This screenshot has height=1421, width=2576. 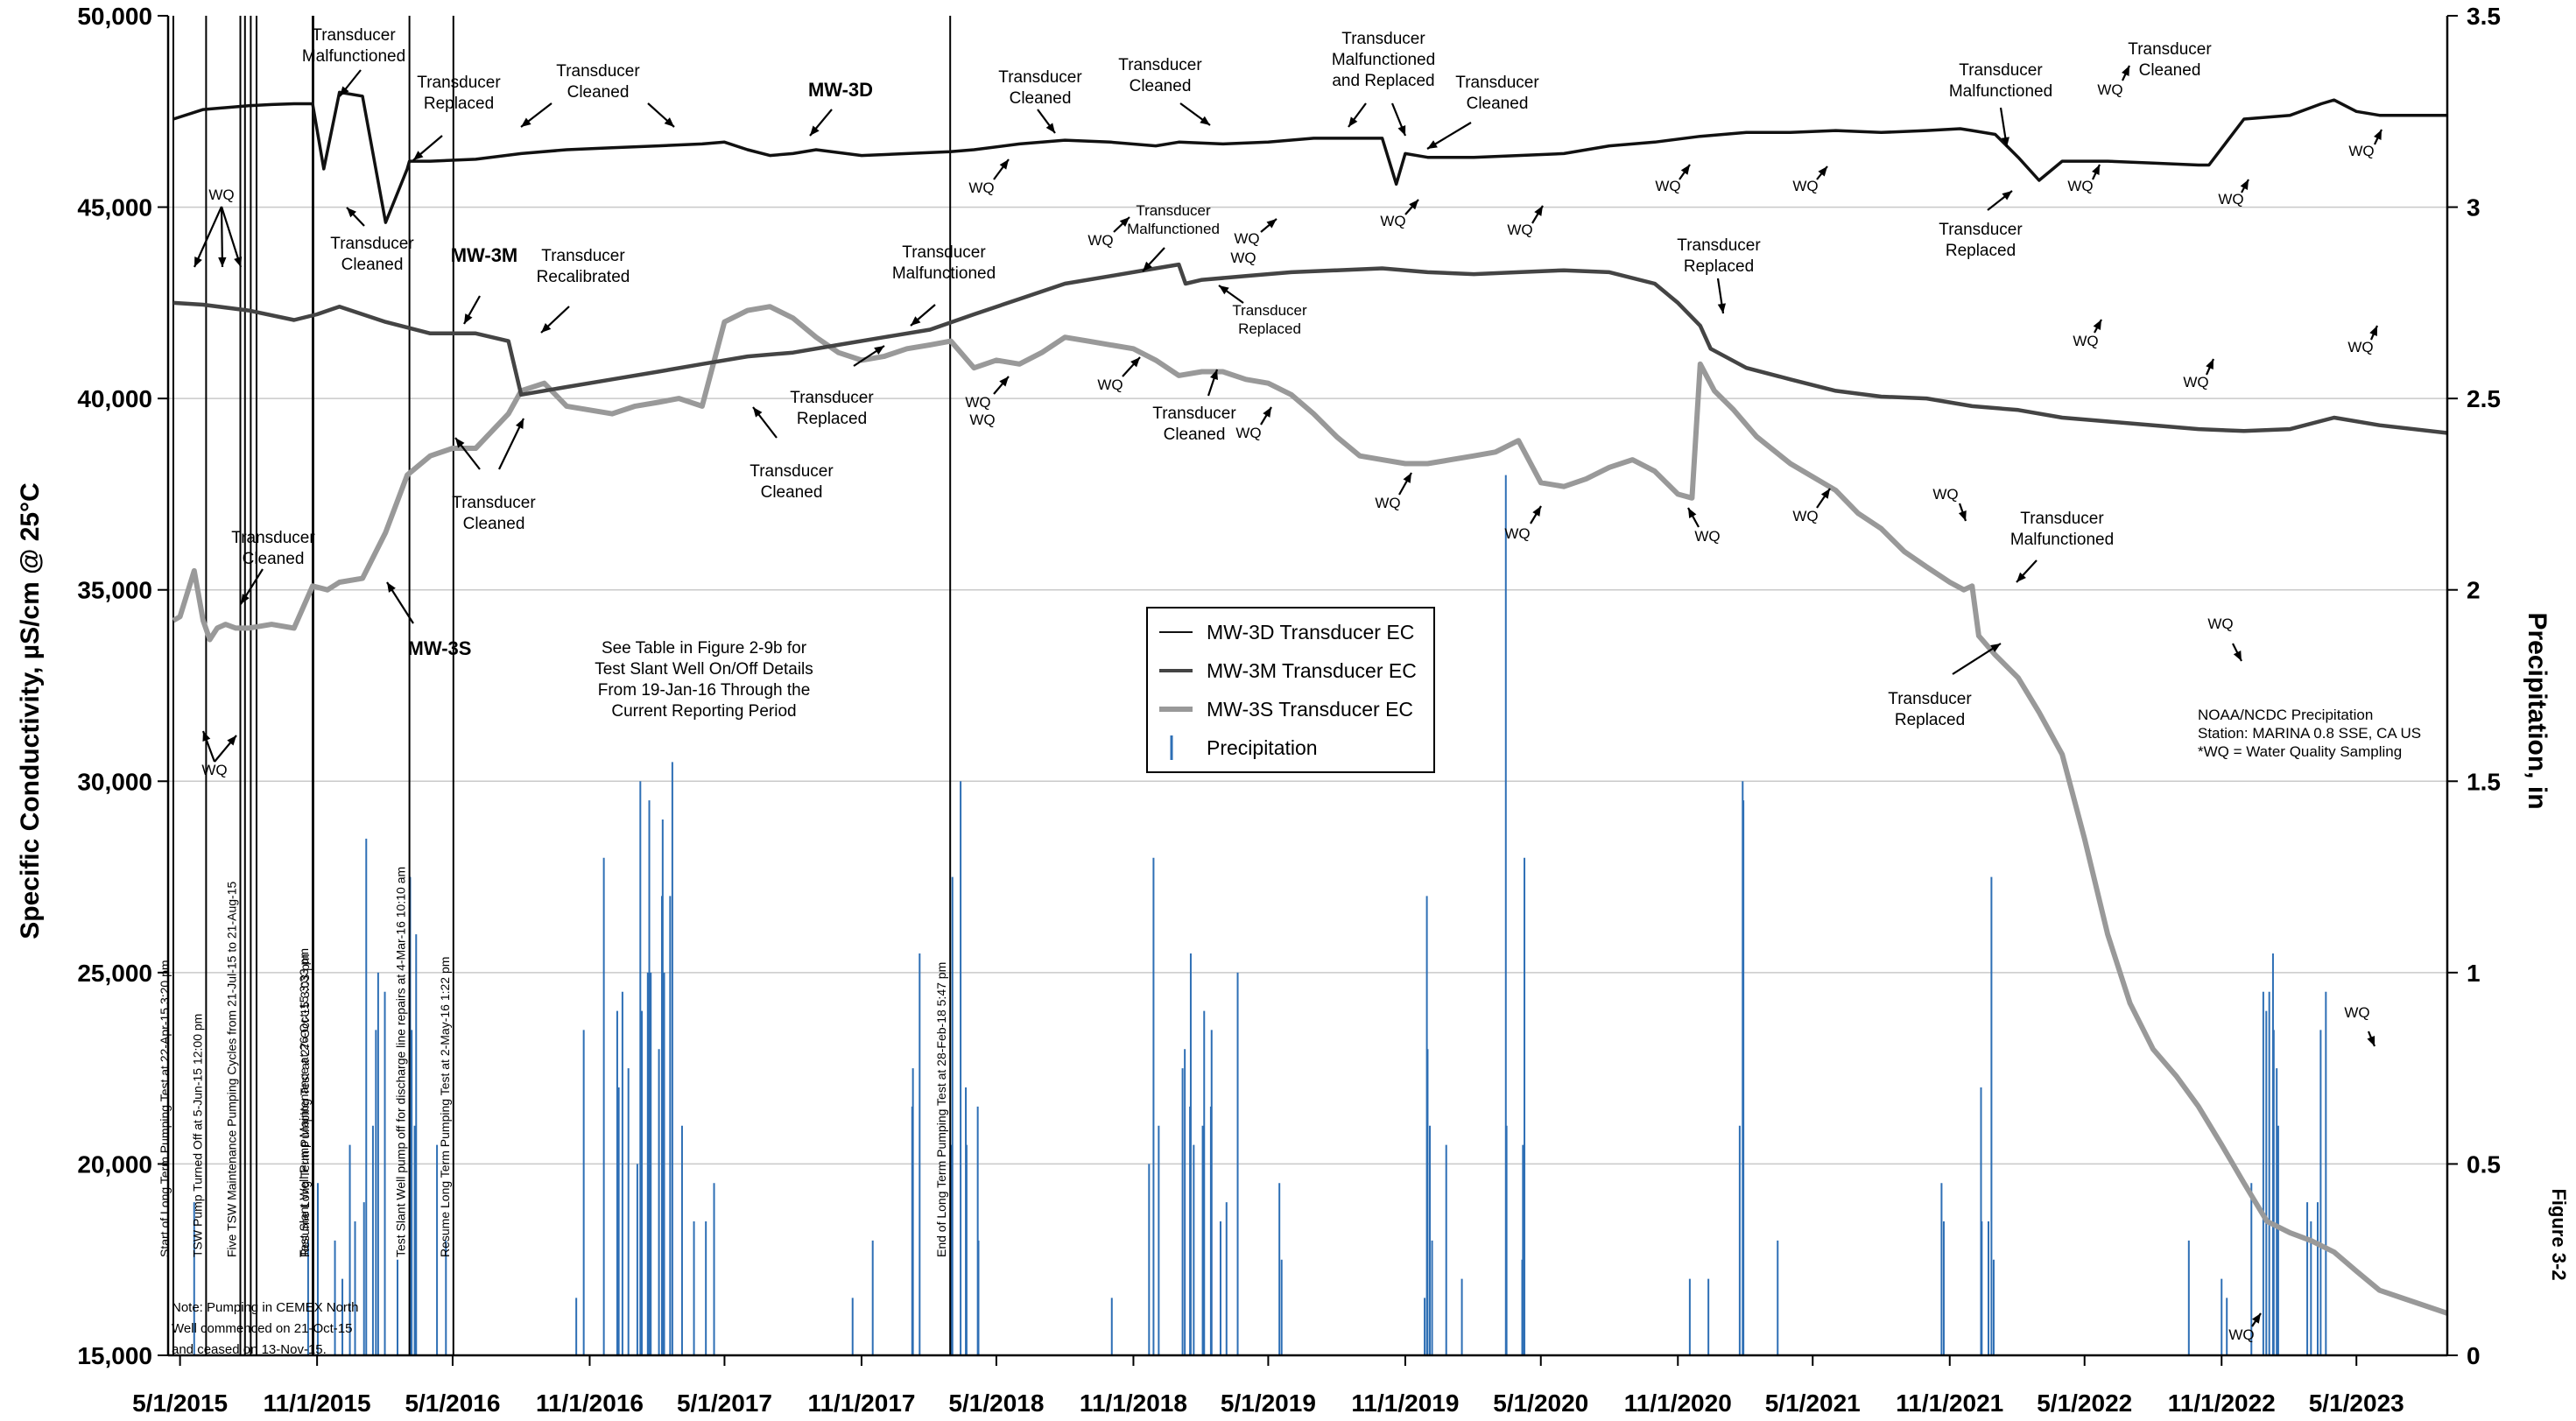 I want to click on legend-label: Precipitation, so click(x=1262, y=747).